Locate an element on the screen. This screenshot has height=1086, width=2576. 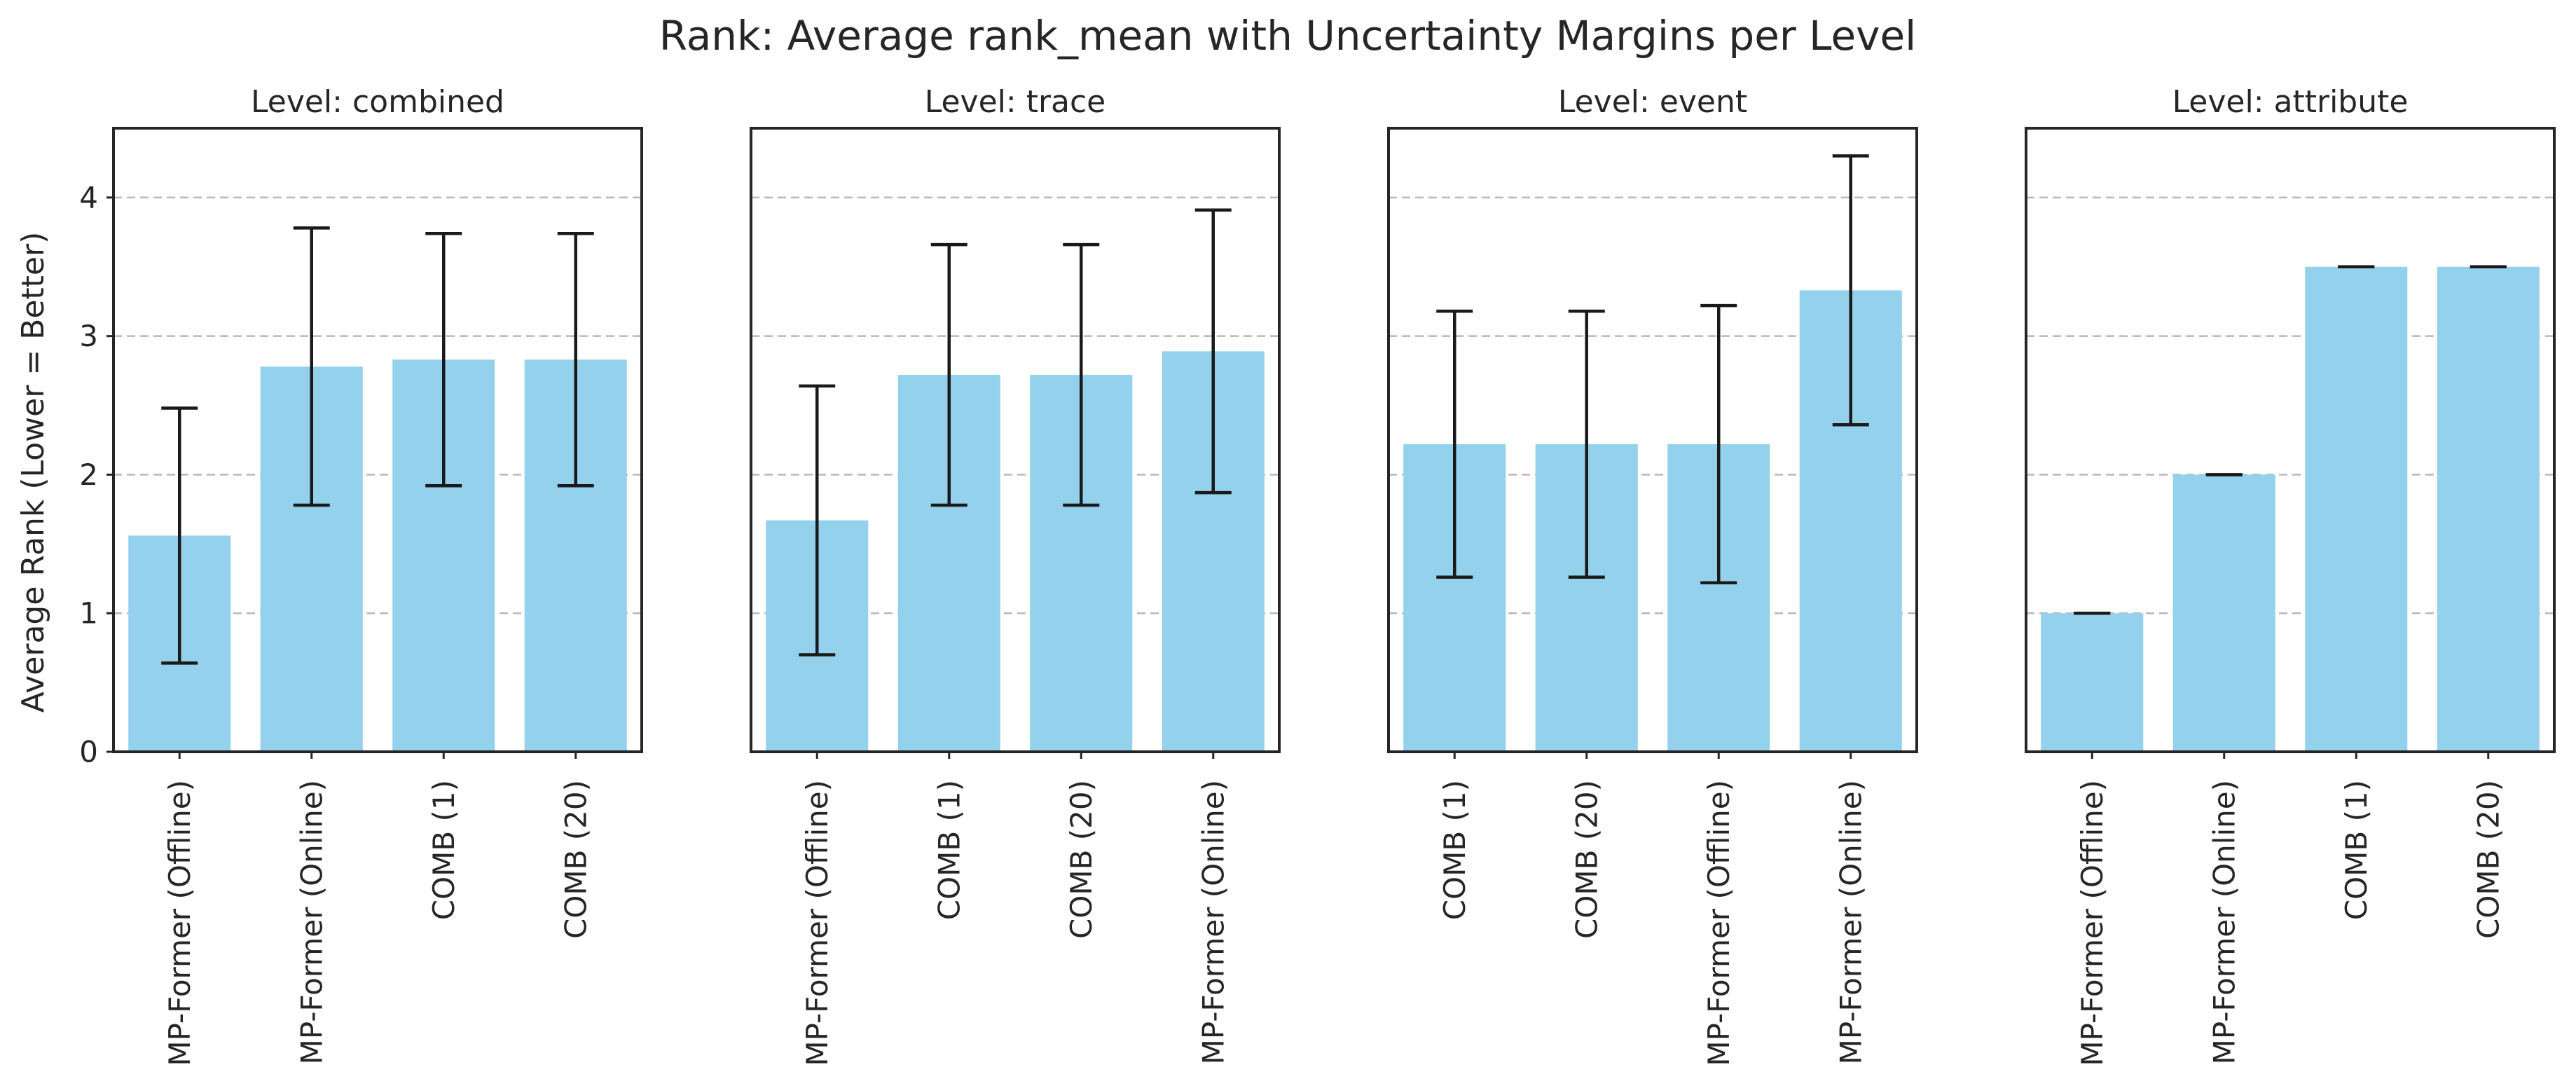
y-tick-label: 0 is located at coordinates (88, 752).